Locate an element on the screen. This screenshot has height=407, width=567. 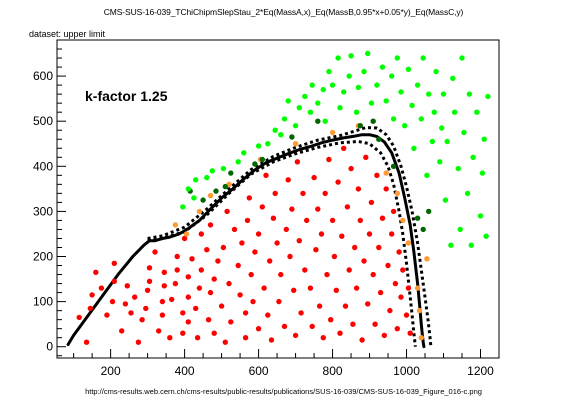
y-tick-label-400: 400 is located at coordinates (43, 166).